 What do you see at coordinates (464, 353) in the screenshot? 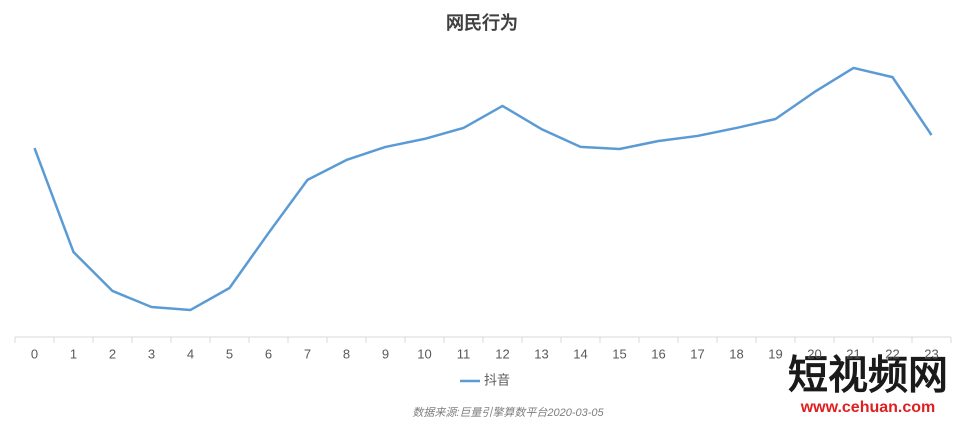
I see `x-tick-label: 11` at bounding box center [464, 353].